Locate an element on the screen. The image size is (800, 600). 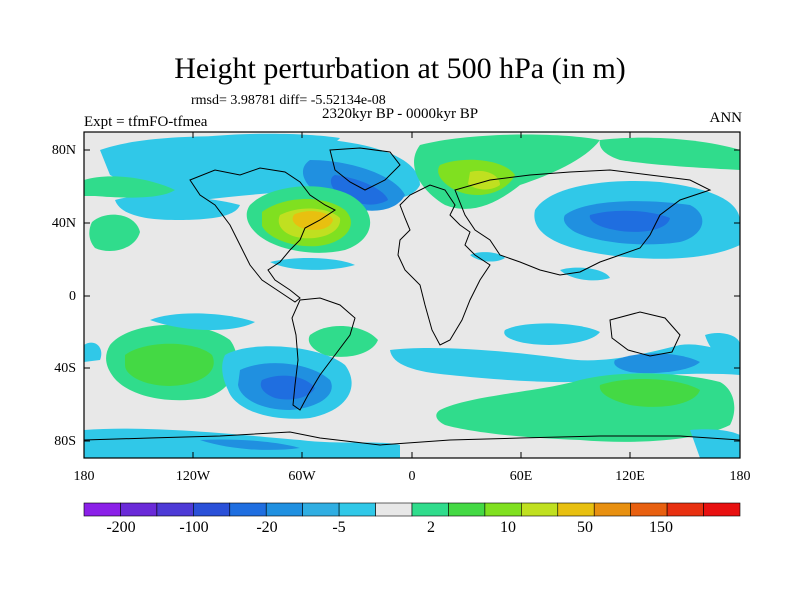
north-pacific-west-green is located at coordinates (114, 233).